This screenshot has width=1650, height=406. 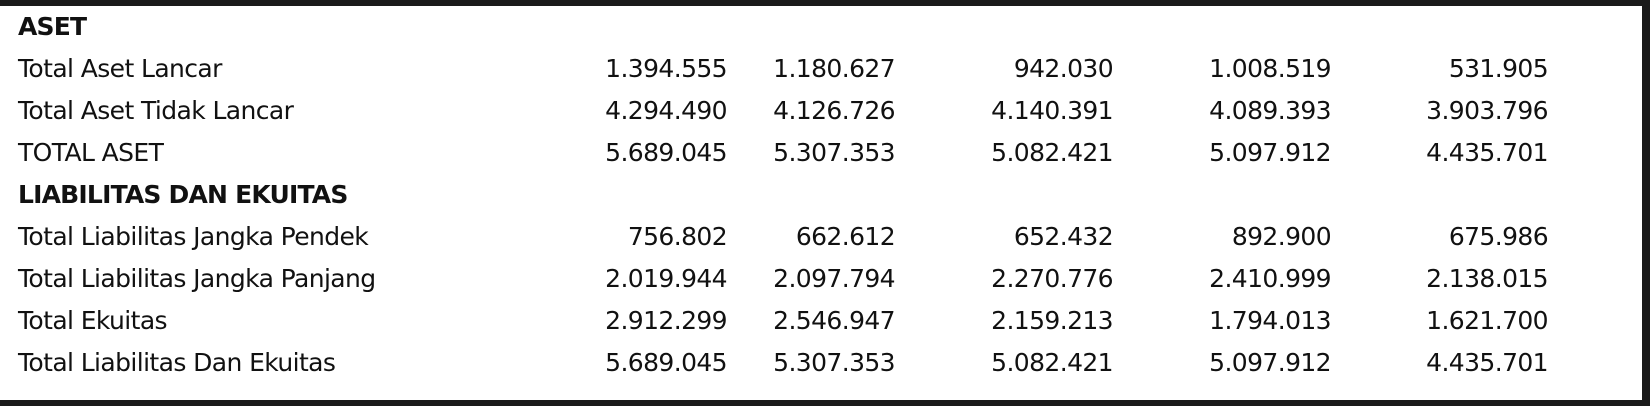 I want to click on section-heading-label: LIABILITAS DAN EKUITAS, so click(x=183, y=194).